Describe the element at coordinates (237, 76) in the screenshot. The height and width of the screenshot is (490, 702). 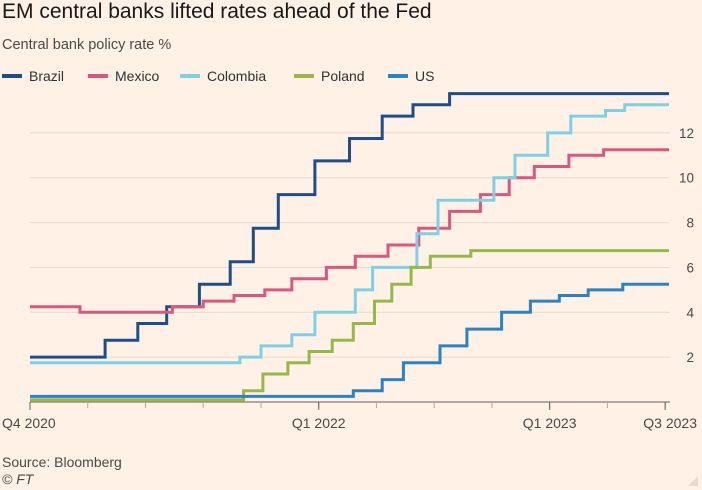
I see `legend-label: Colombia` at that location.